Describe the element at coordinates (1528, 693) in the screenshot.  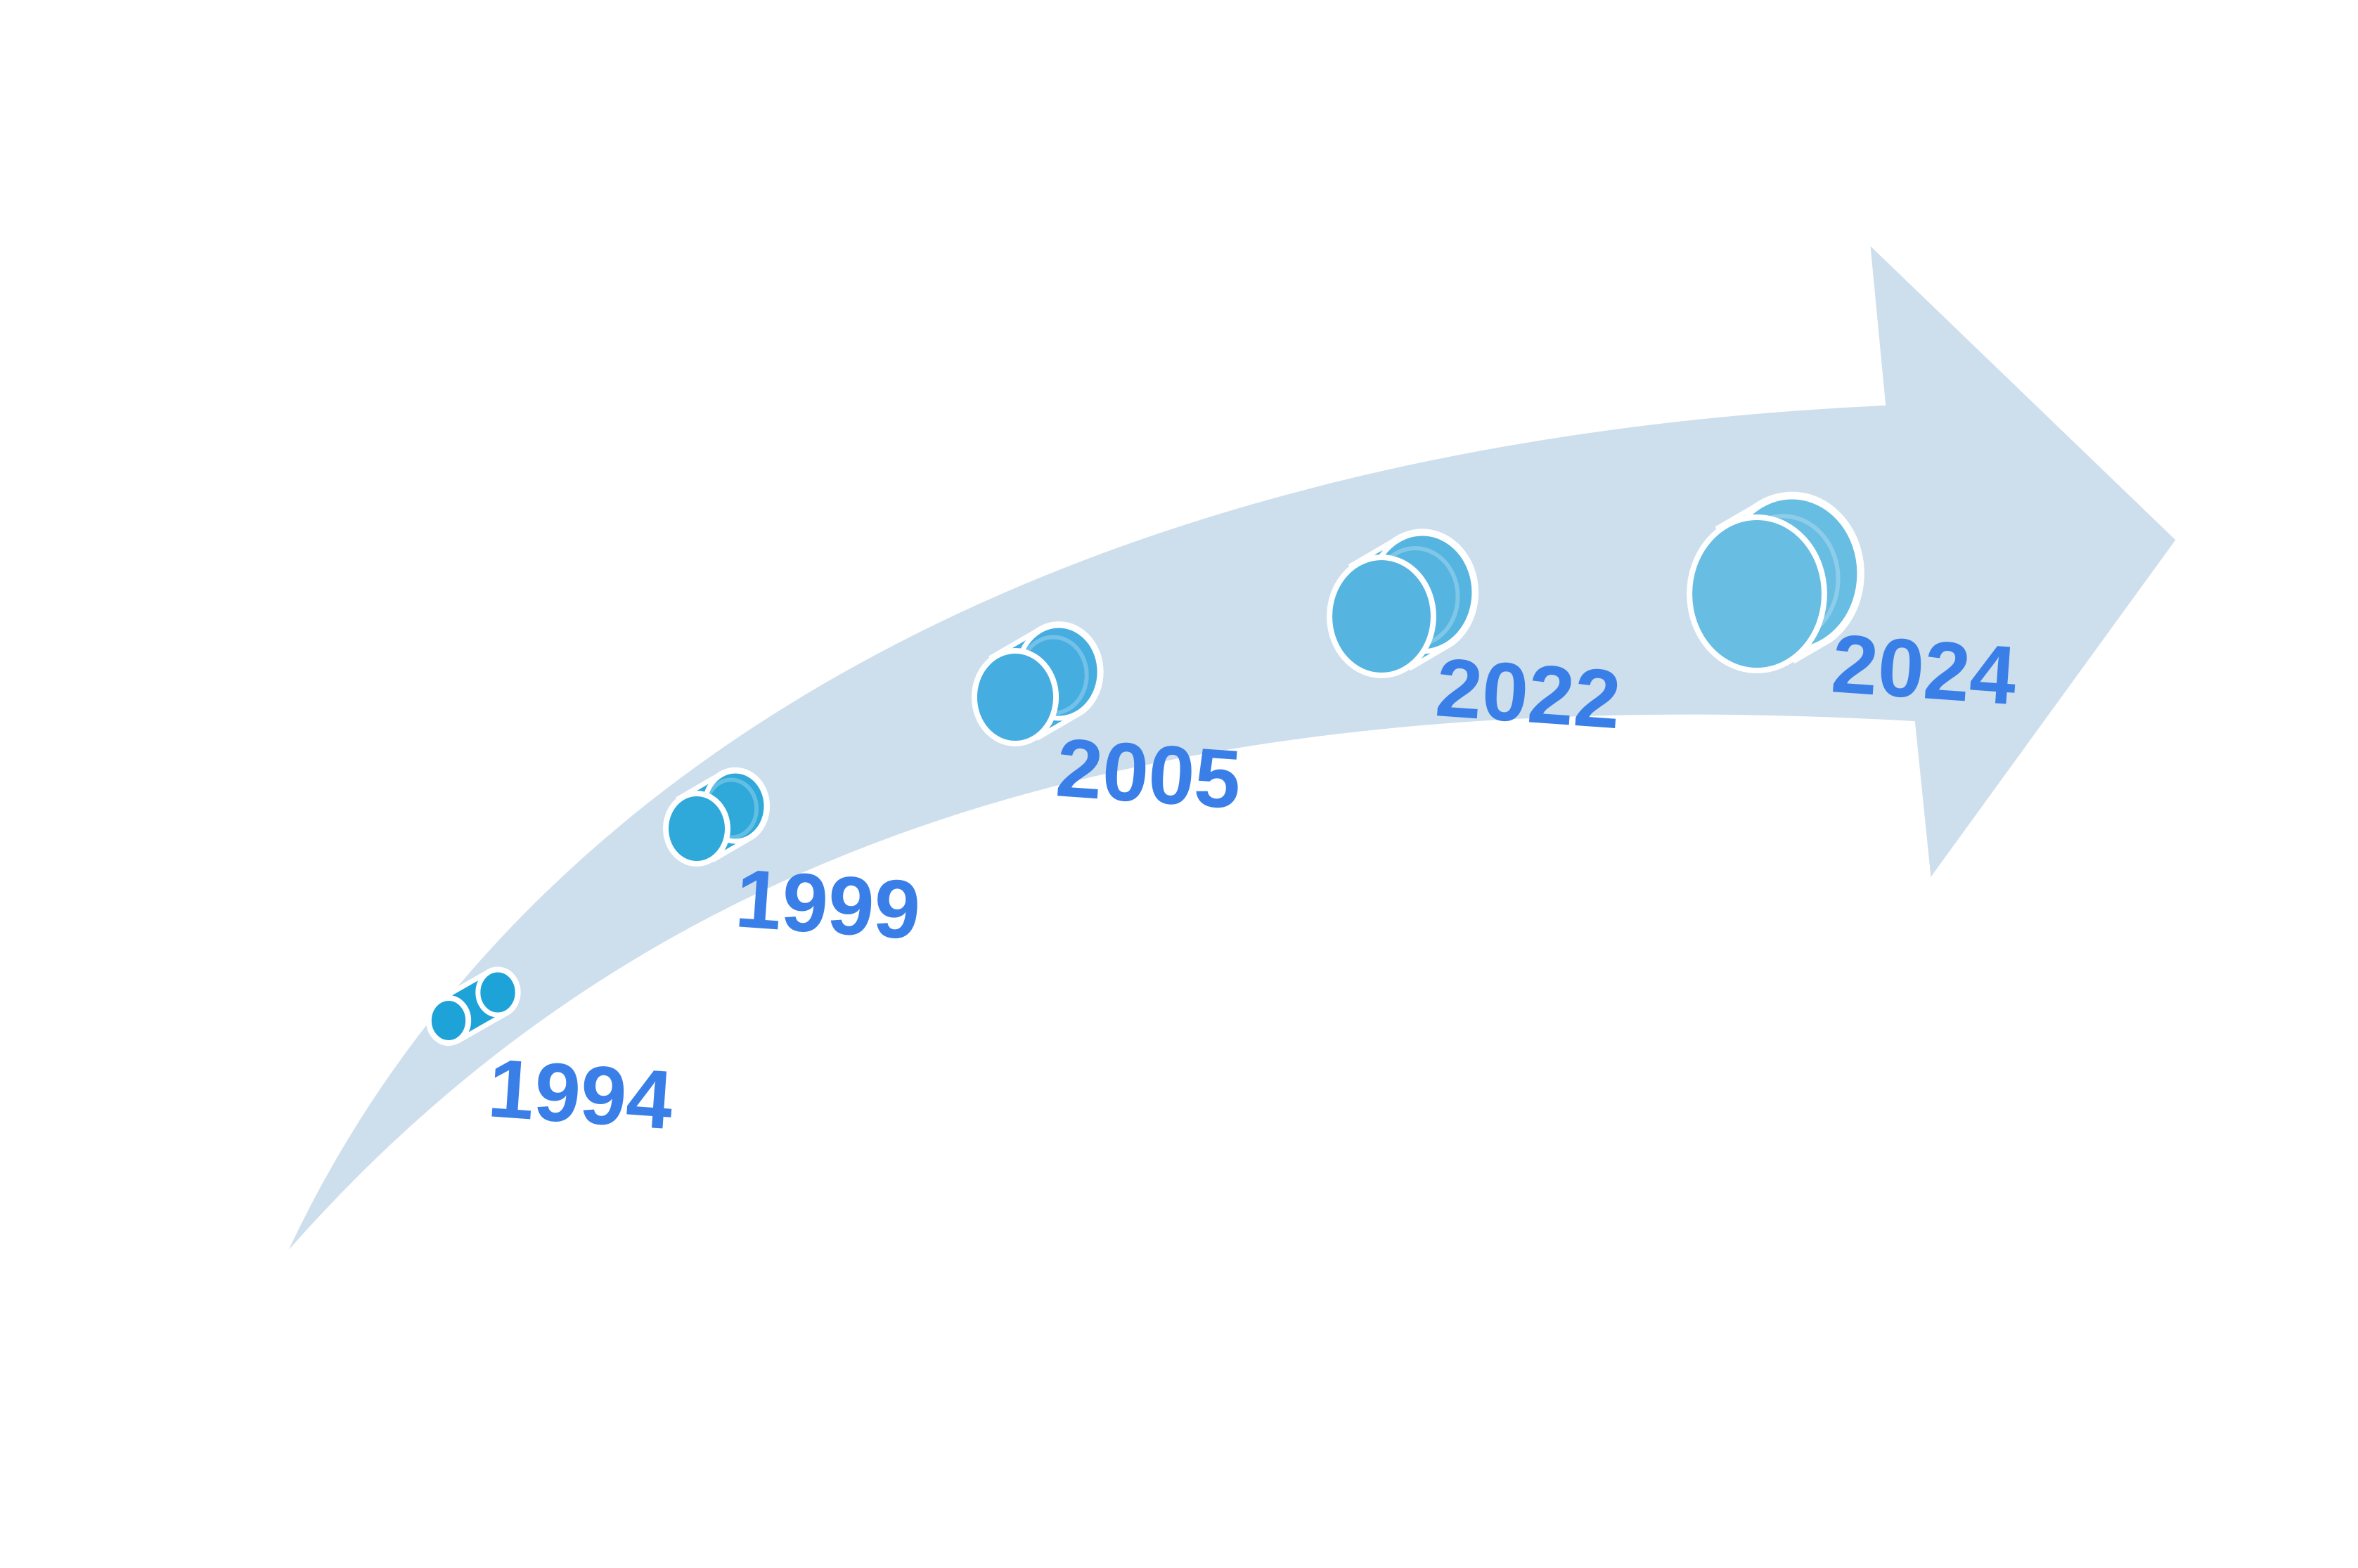
I see `year-label-2022: 2022` at that location.